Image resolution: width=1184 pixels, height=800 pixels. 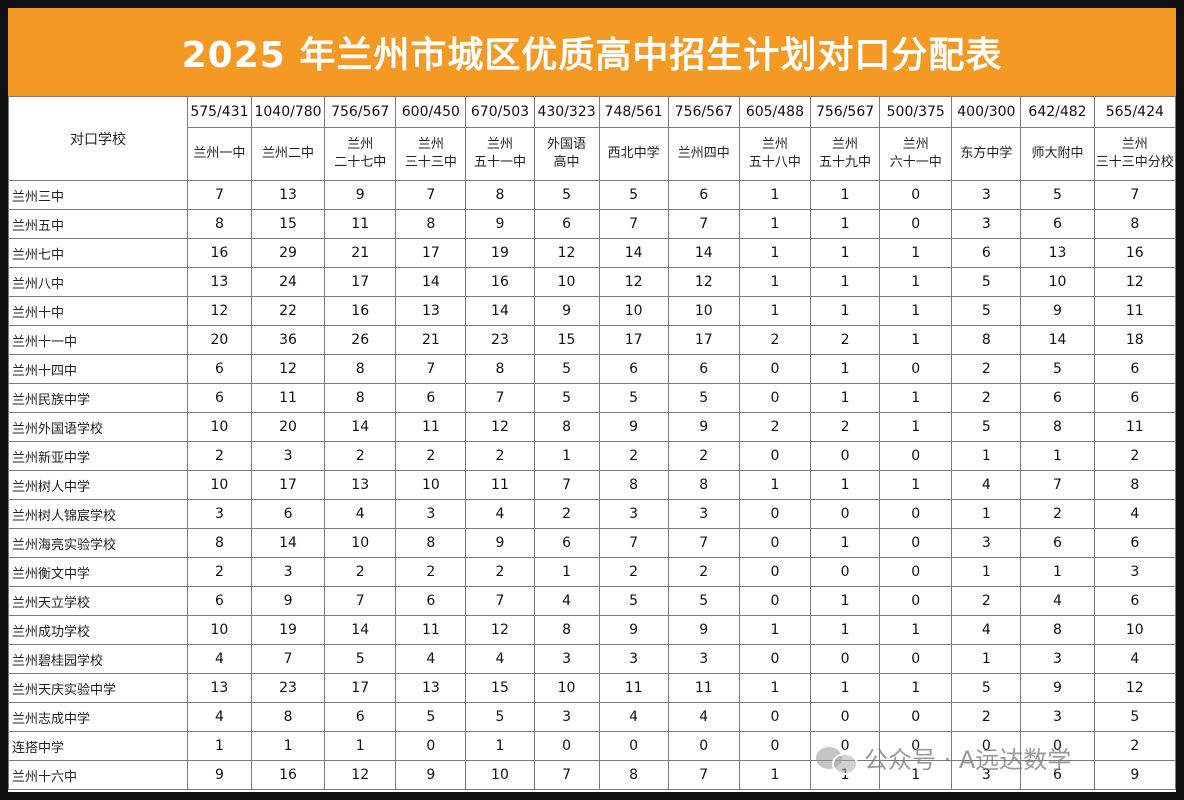 I want to click on column-school-name: 师大附中, so click(x=1057, y=154).